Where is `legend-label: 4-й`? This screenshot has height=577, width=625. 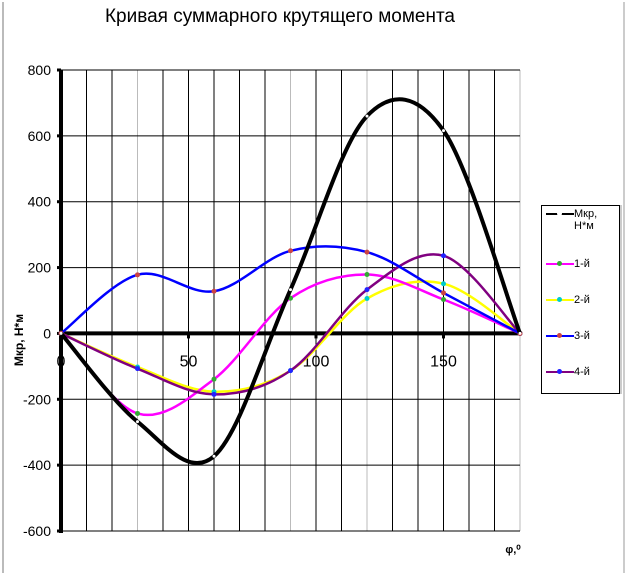
legend-label: 4-й is located at coordinates (582, 372).